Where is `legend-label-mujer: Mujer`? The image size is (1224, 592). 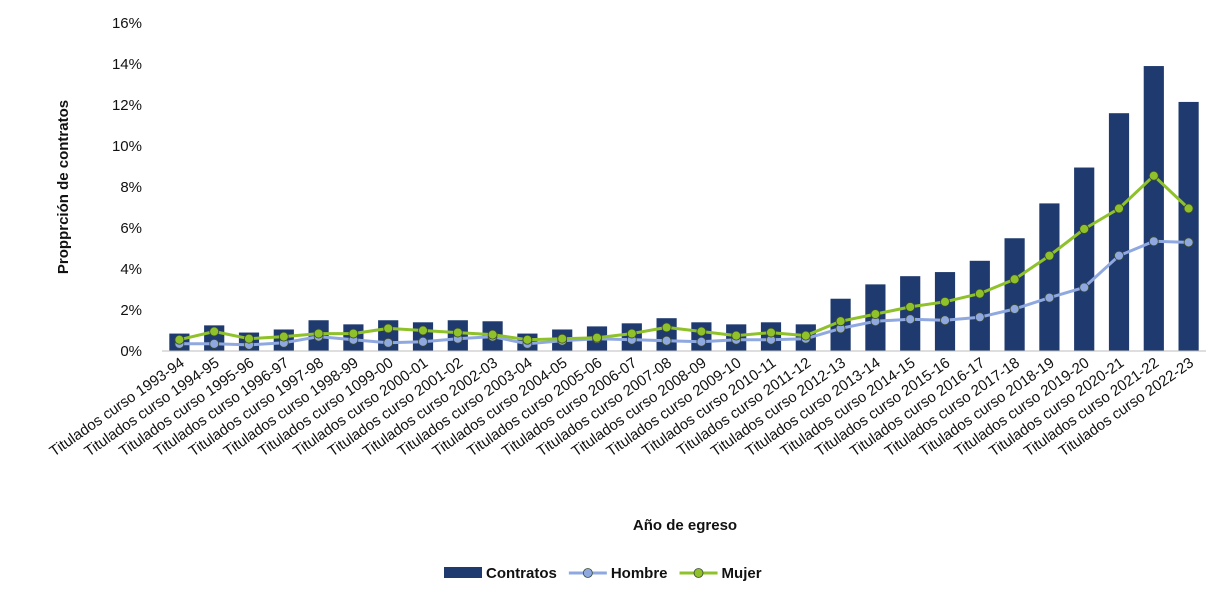
legend-label-mujer: Mujer is located at coordinates (742, 573).